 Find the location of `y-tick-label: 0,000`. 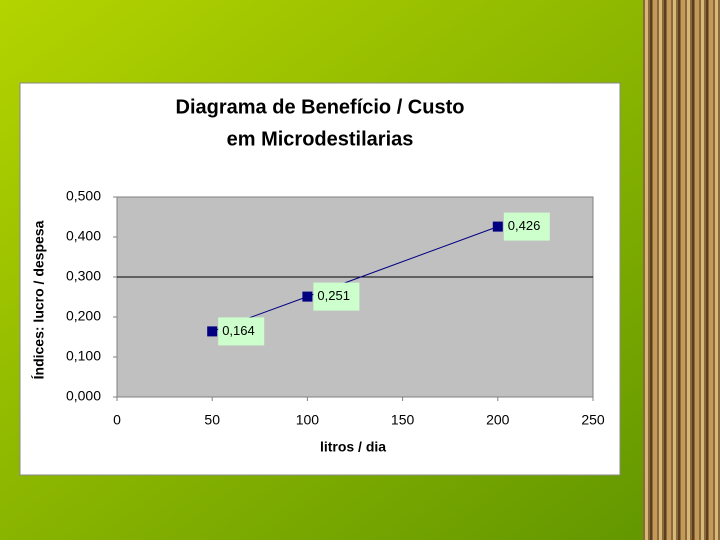

y-tick-label: 0,000 is located at coordinates (83, 396).